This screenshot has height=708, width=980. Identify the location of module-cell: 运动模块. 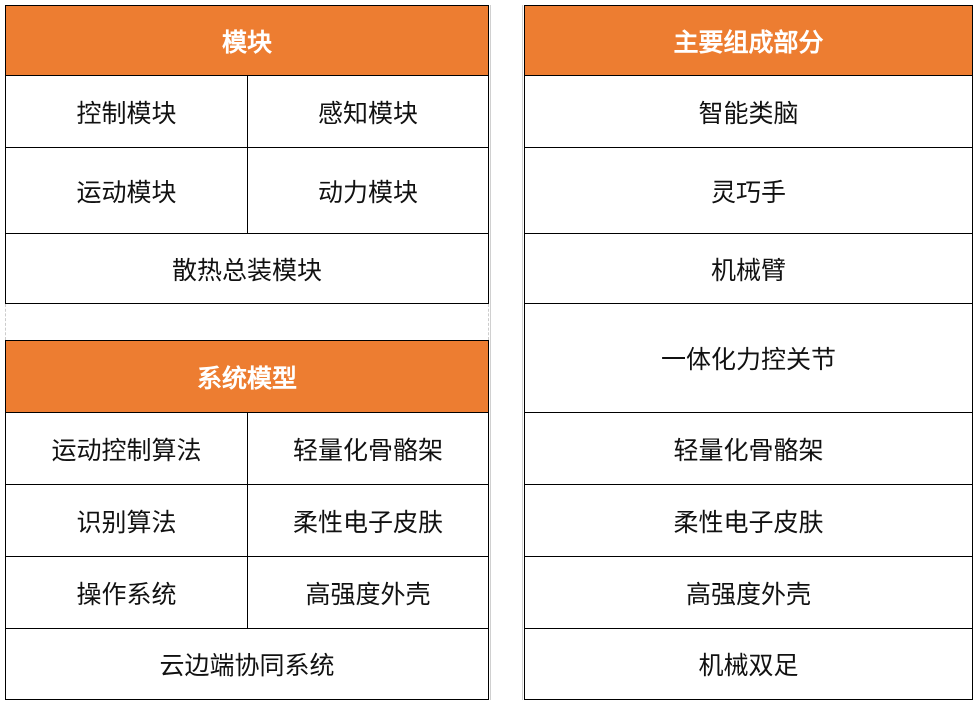
(126, 190).